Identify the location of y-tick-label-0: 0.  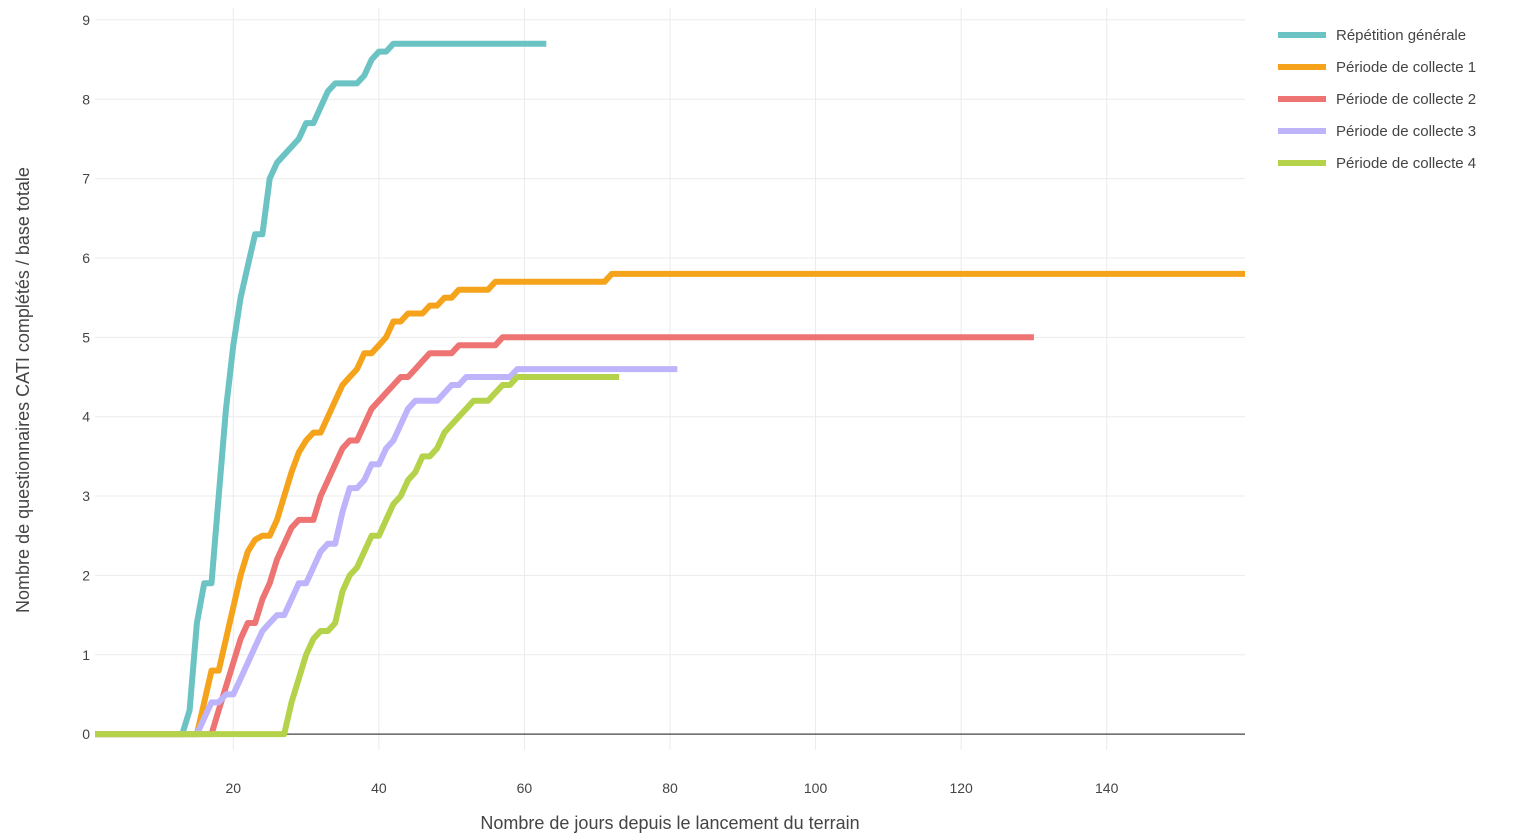
(86, 734).